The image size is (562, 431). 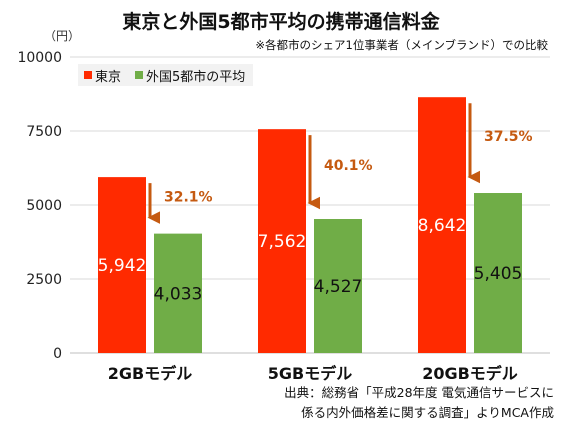 What do you see at coordinates (39, 58) in the screenshot?
I see `y-tick-label: 10000` at bounding box center [39, 58].